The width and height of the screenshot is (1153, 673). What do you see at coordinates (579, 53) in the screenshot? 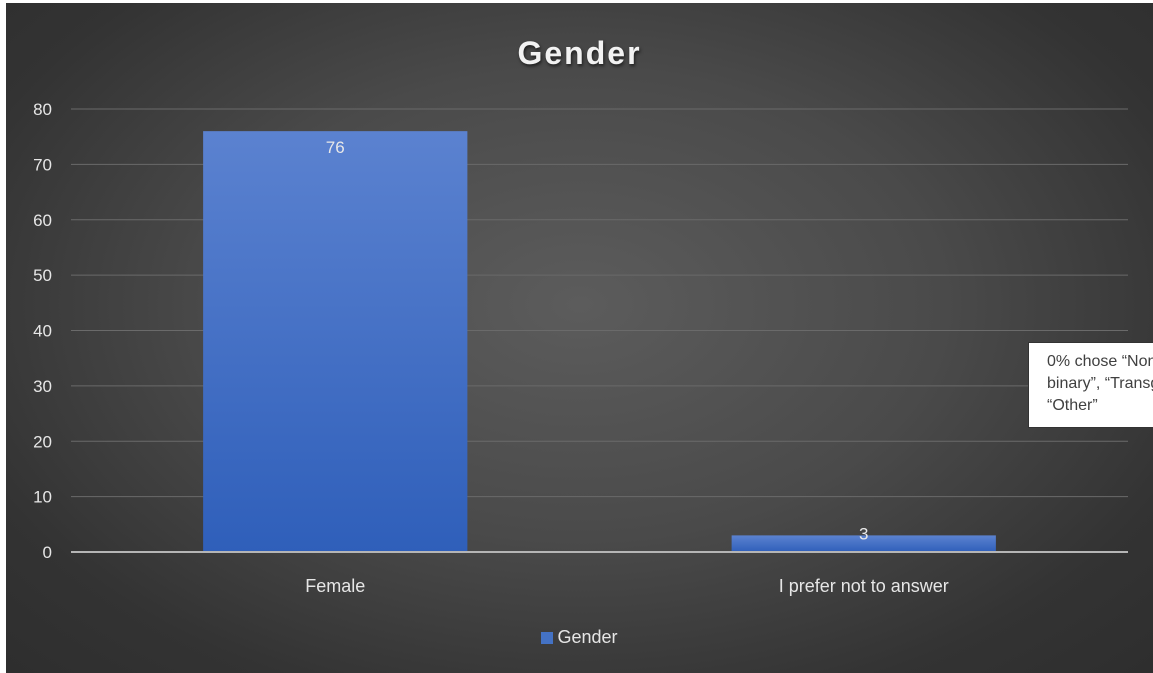
I see `chart-title: Gender` at bounding box center [579, 53].